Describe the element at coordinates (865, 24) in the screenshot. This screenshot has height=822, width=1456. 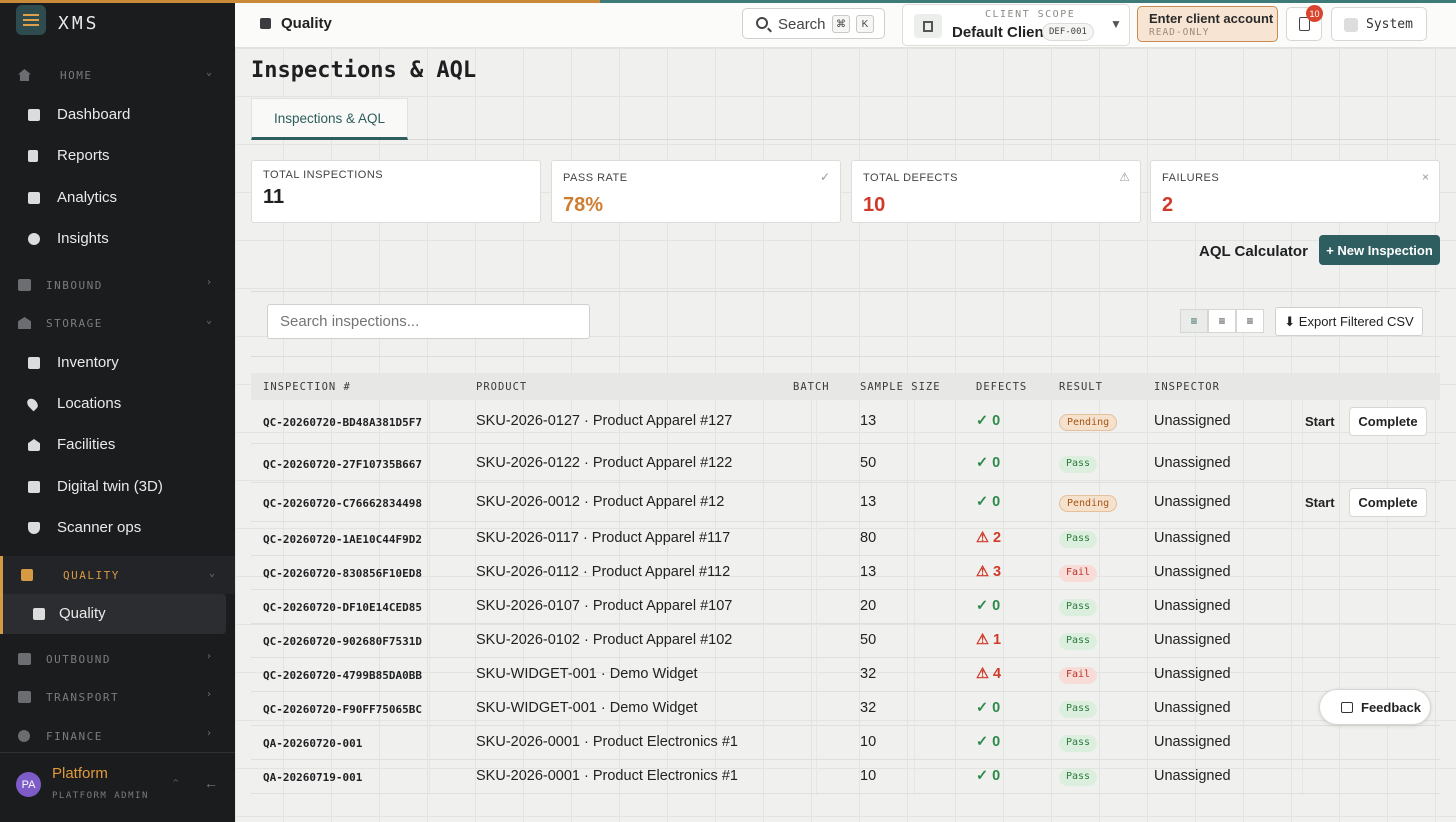
I see `kbd-k: K` at that location.